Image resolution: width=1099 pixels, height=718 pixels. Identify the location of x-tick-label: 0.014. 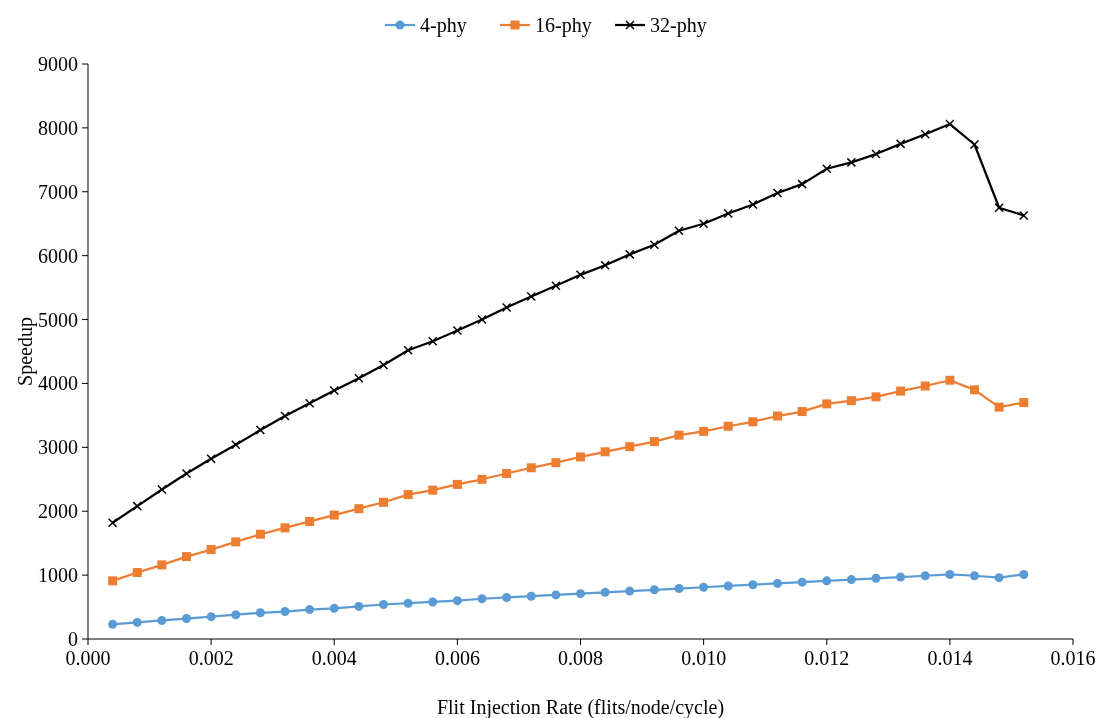
(950, 658).